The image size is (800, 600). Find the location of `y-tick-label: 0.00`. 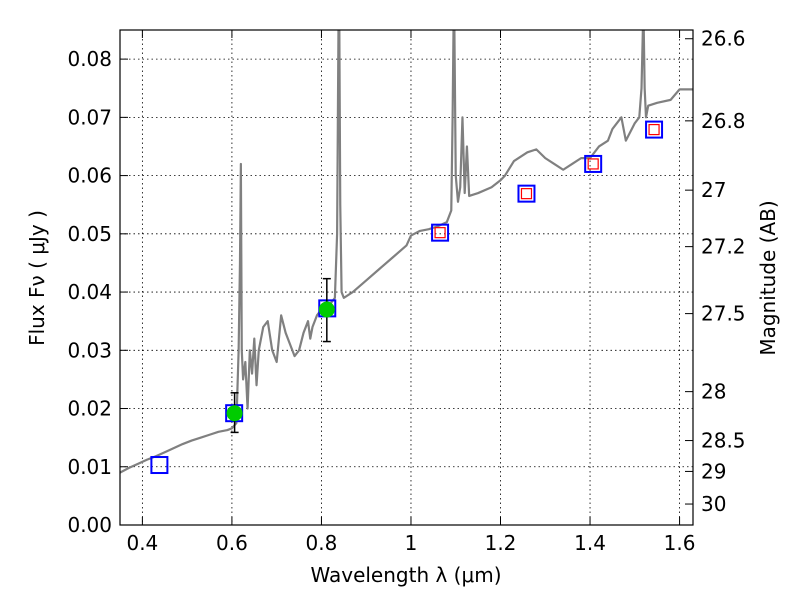

y-tick-label: 0.00 is located at coordinates (89, 525).